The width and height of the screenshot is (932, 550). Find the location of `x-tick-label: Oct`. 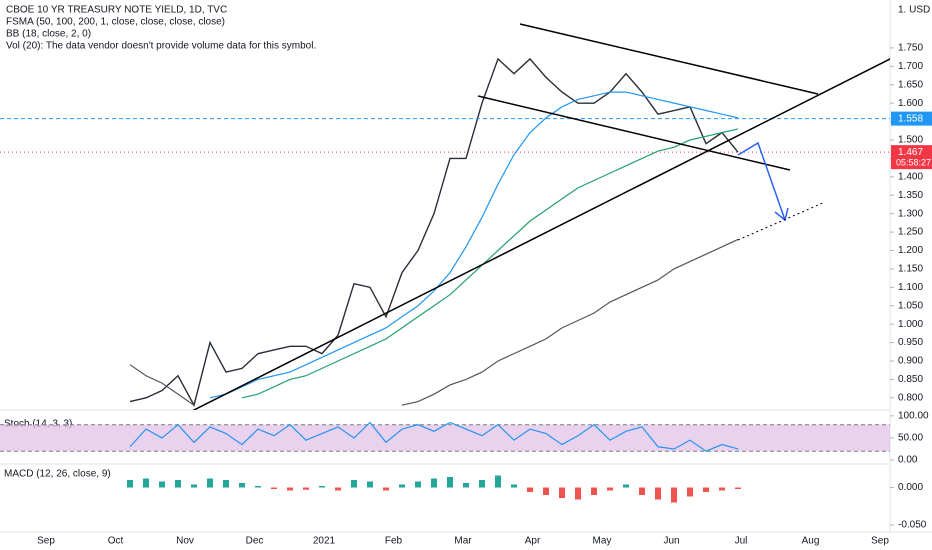

x-tick-label: Oct is located at coordinates (116, 541).